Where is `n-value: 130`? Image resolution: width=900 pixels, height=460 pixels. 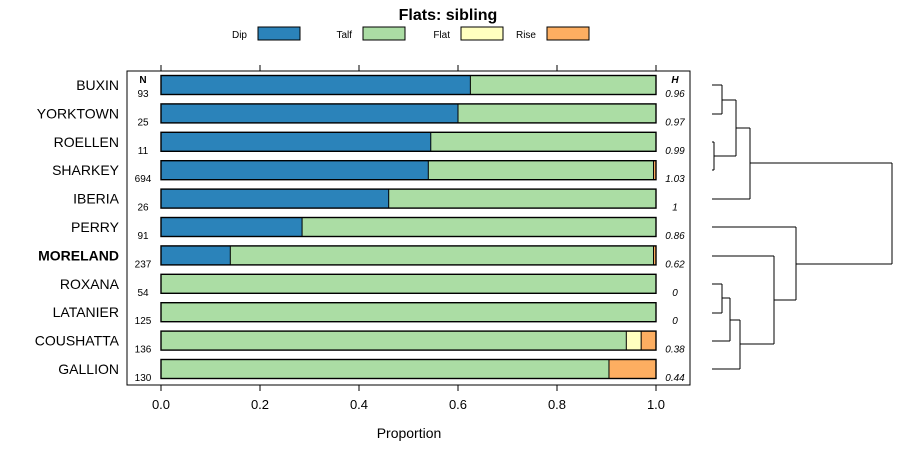
n-value: 130 is located at coordinates (143, 378).